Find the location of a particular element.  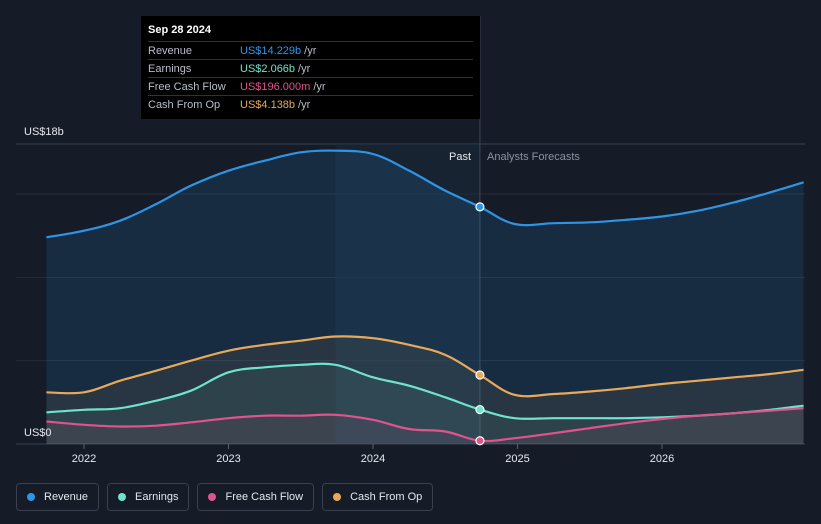

tooltip-row-cash-from-op: Cash From Op US$4.138b /yr is located at coordinates (310, 104).